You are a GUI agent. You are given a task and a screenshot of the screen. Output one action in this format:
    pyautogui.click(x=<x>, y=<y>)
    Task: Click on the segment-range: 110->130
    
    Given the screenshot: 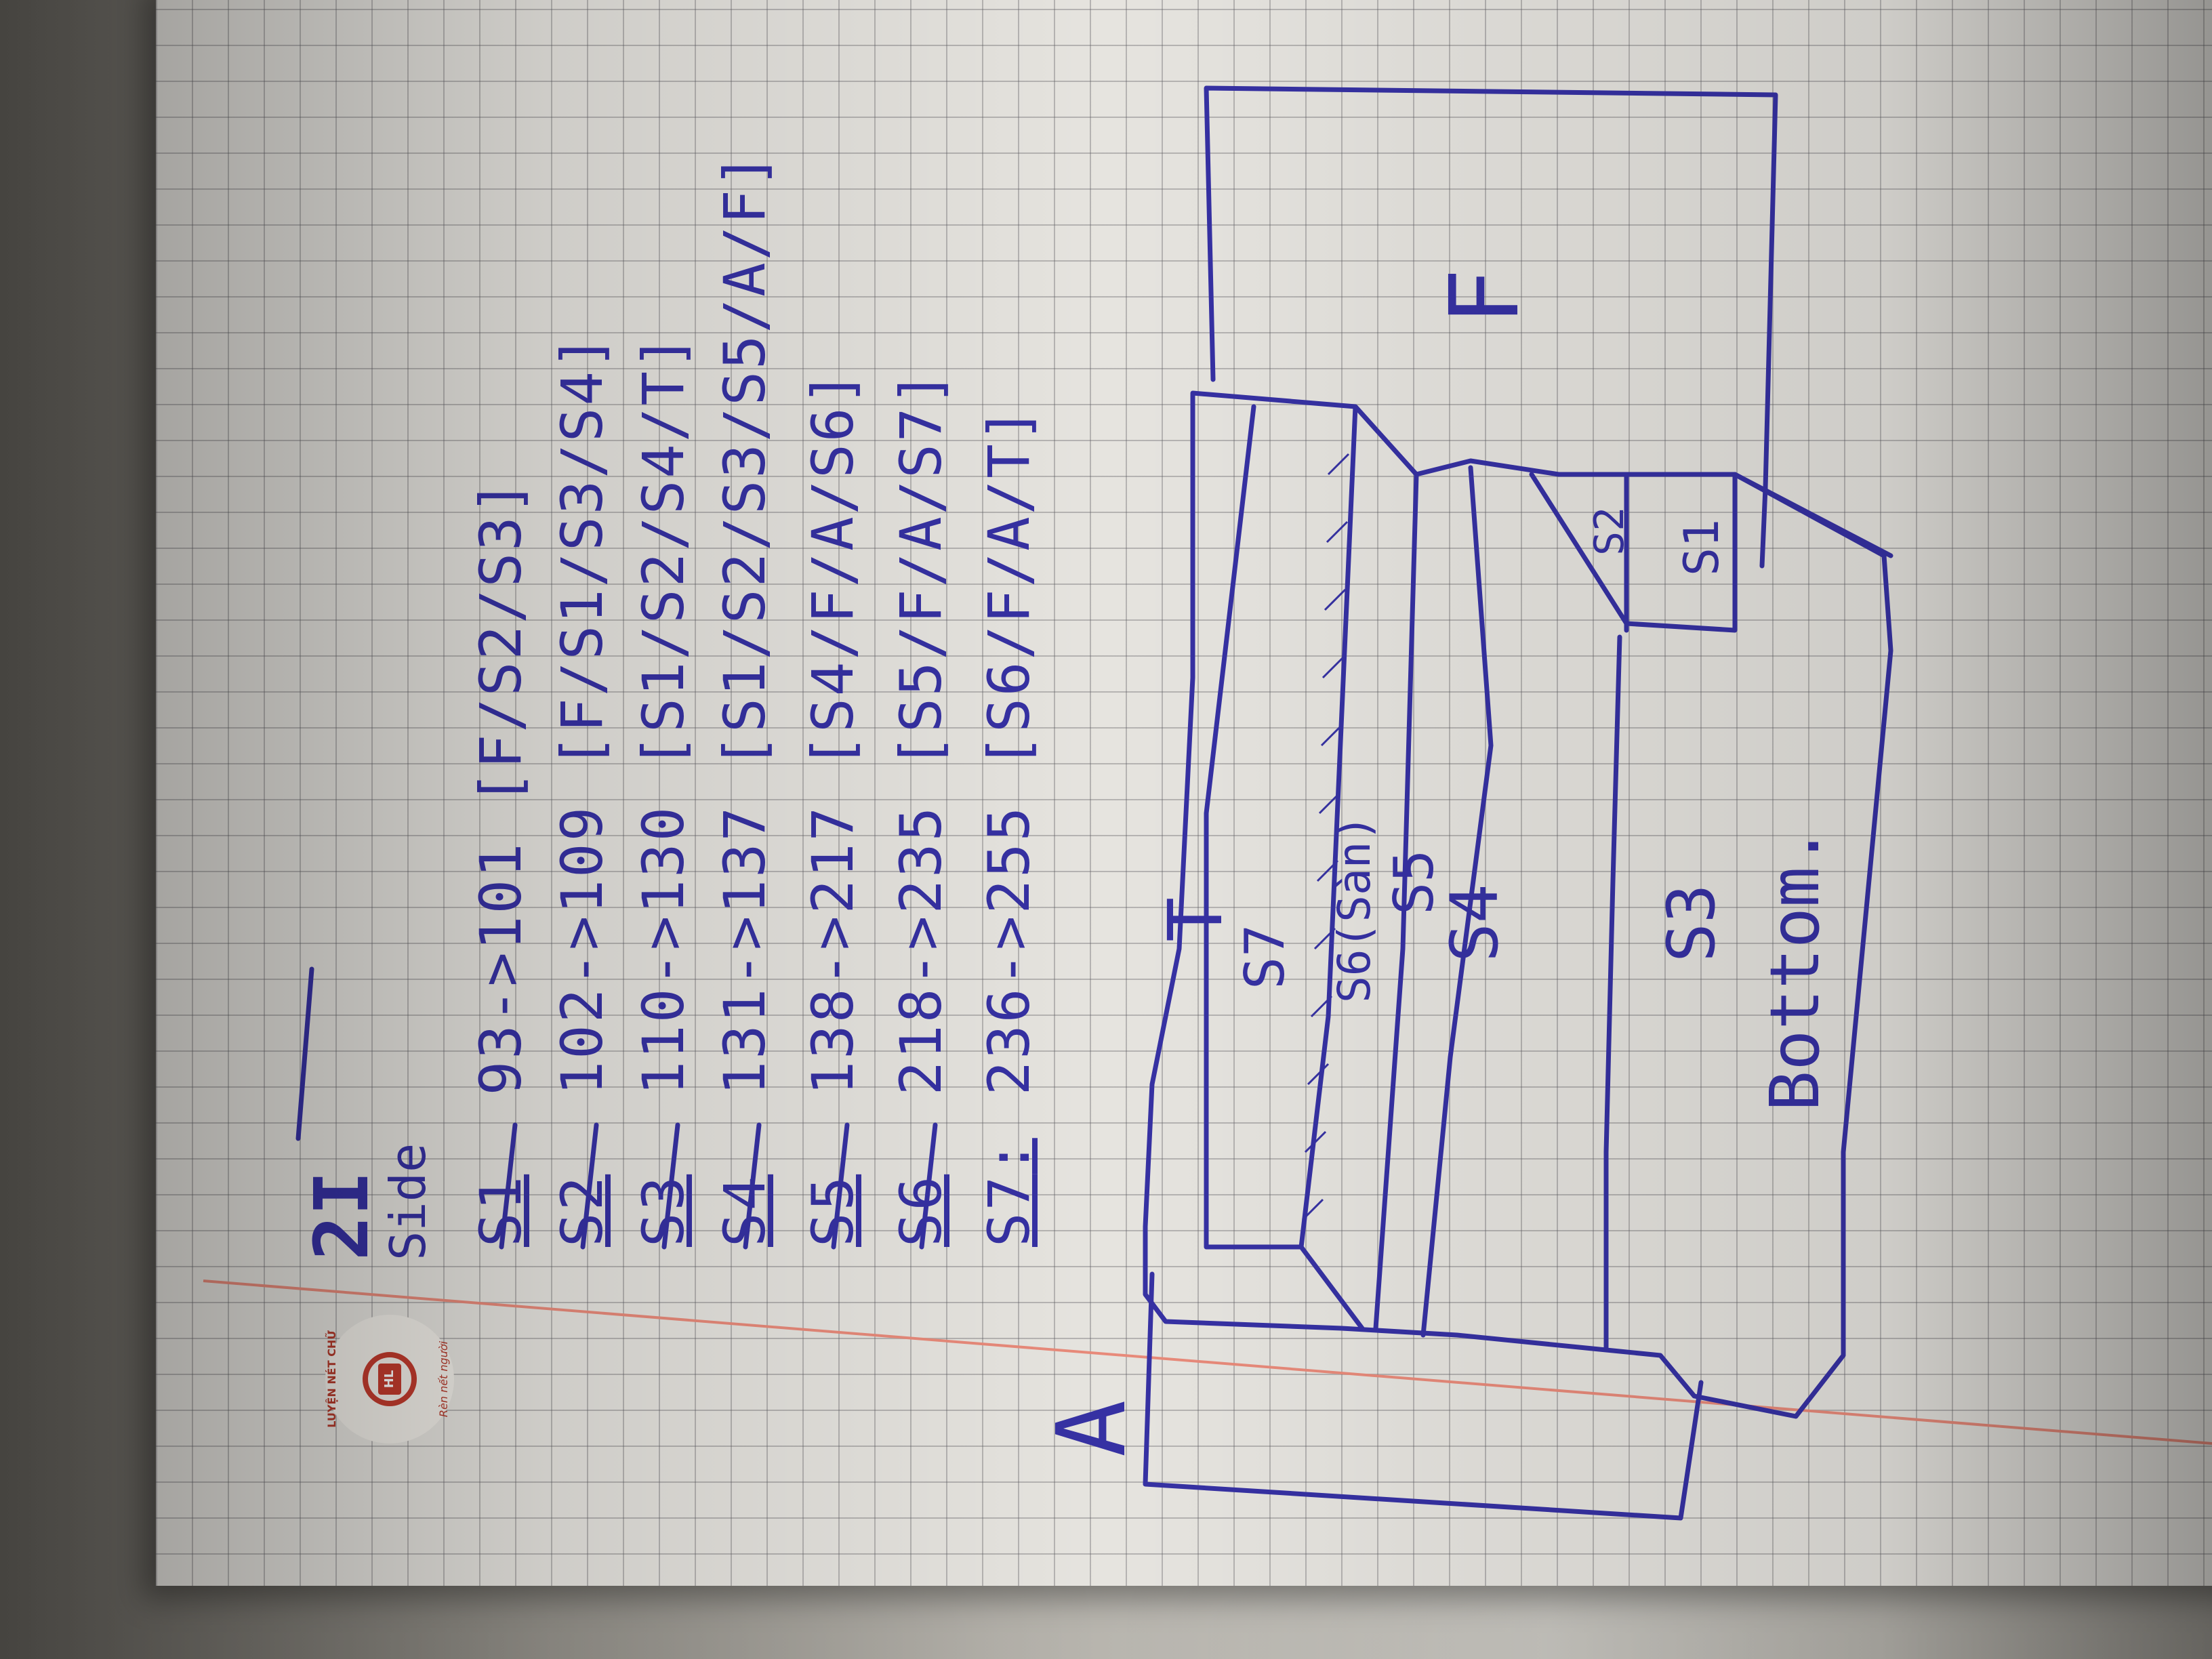 What is the action you would take?
    pyautogui.click(x=663, y=950)
    